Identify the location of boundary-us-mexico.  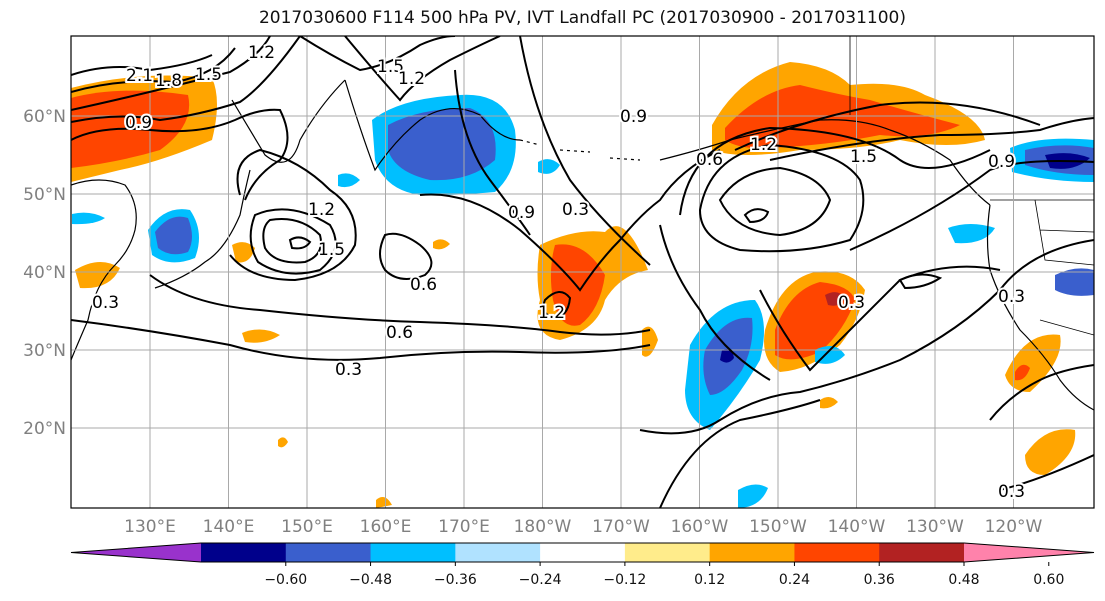
(1066, 327).